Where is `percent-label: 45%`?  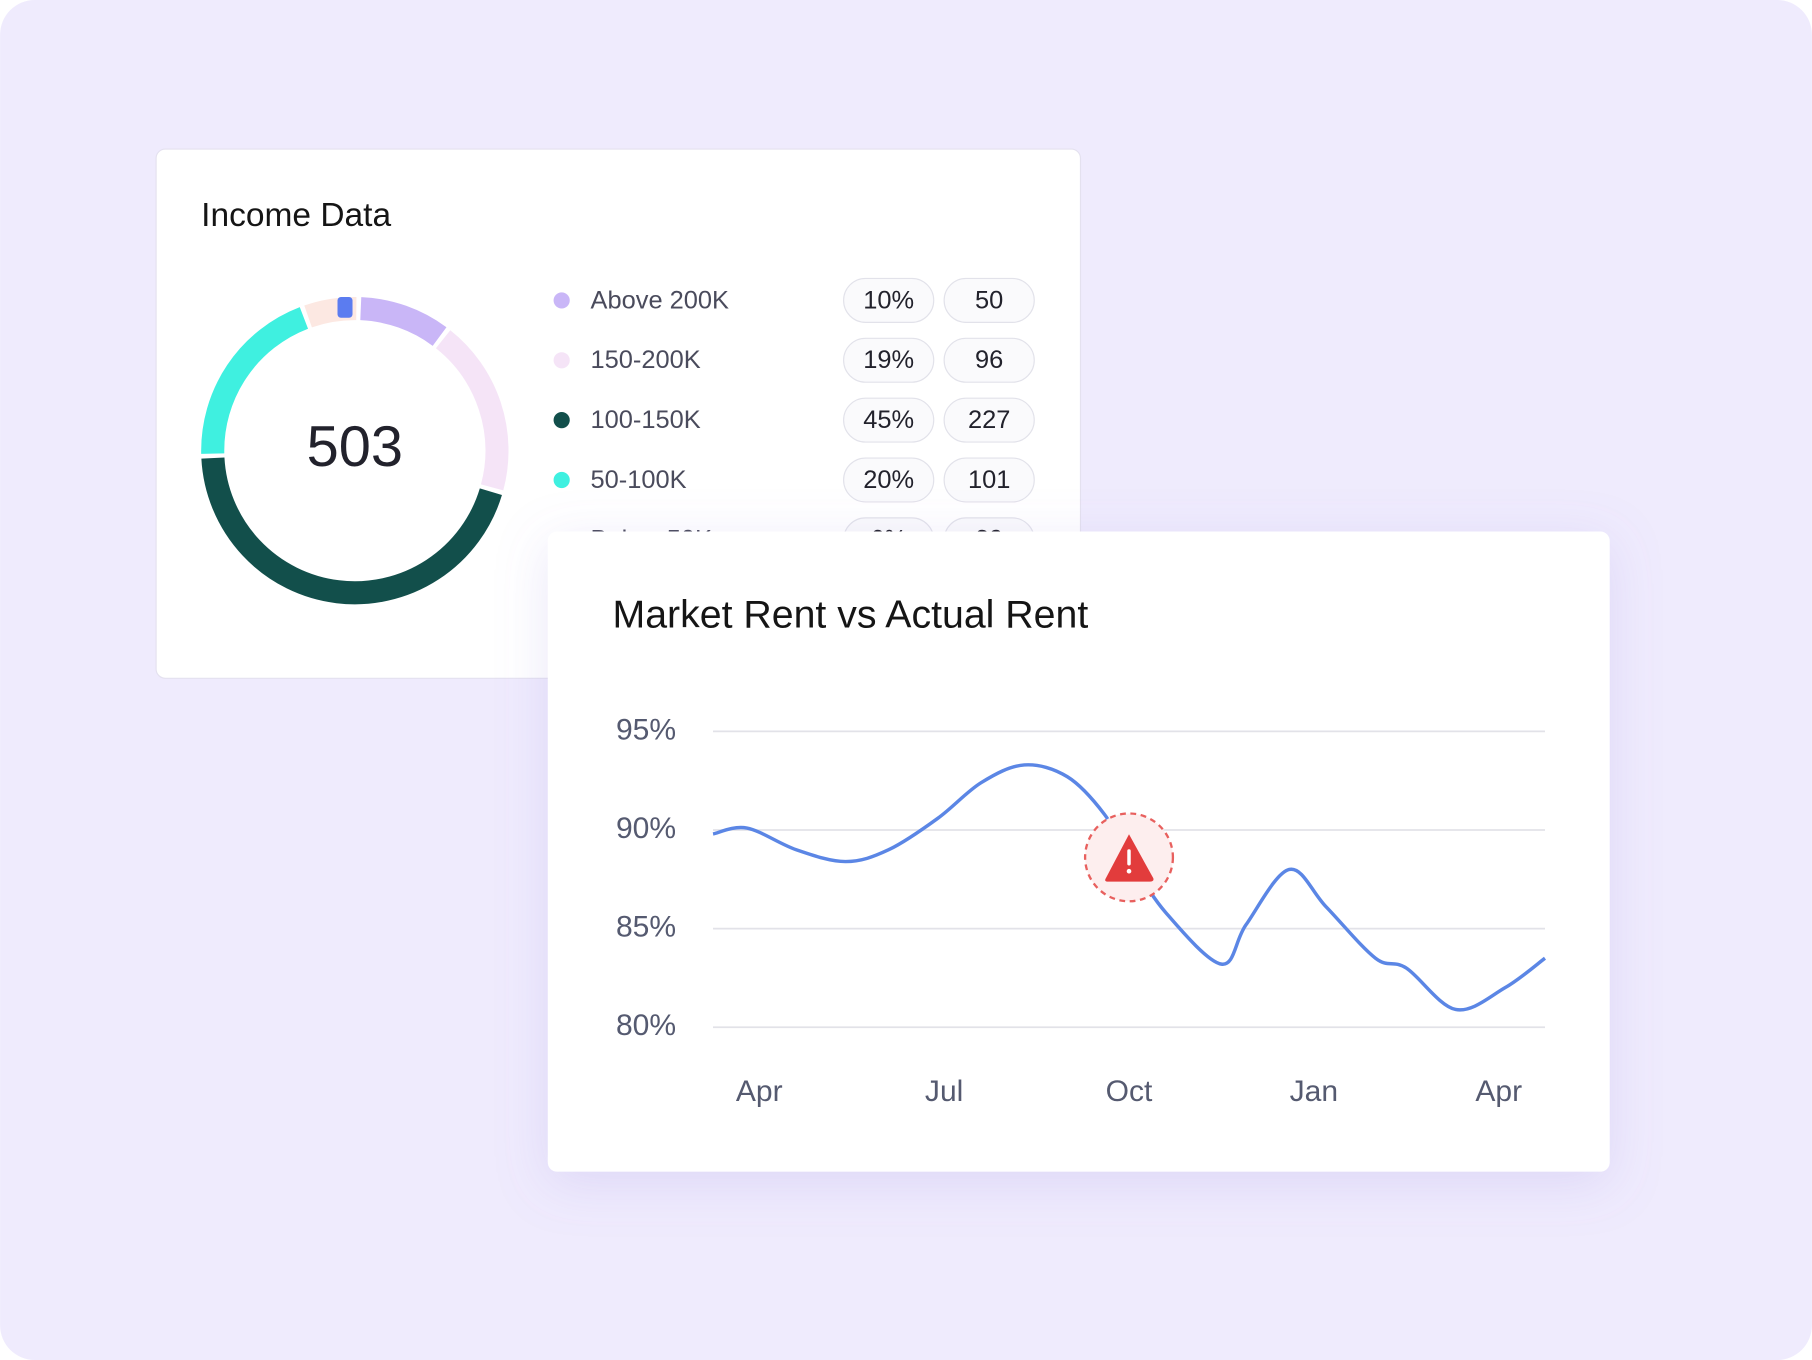 percent-label: 45% is located at coordinates (888, 420).